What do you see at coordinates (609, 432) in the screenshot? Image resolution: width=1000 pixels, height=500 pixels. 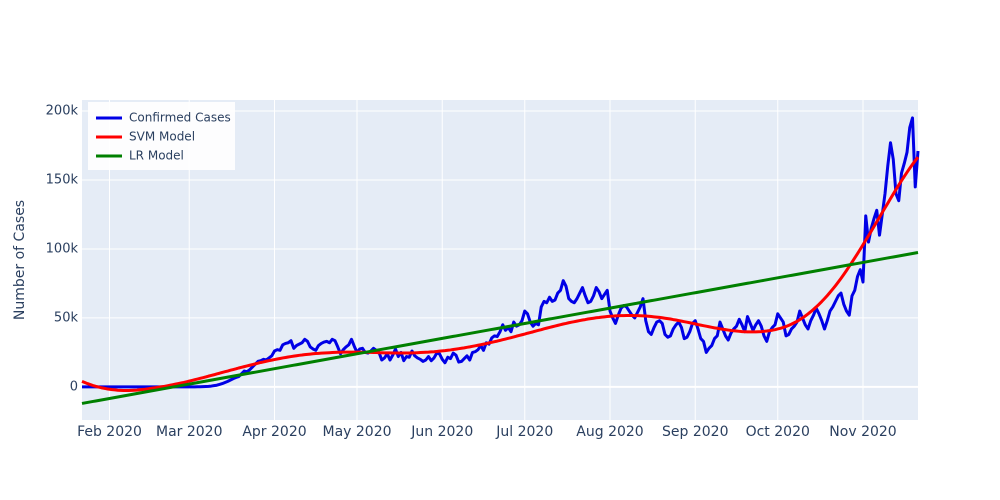 I see `x-tick-label: Aug 2020` at bounding box center [609, 432].